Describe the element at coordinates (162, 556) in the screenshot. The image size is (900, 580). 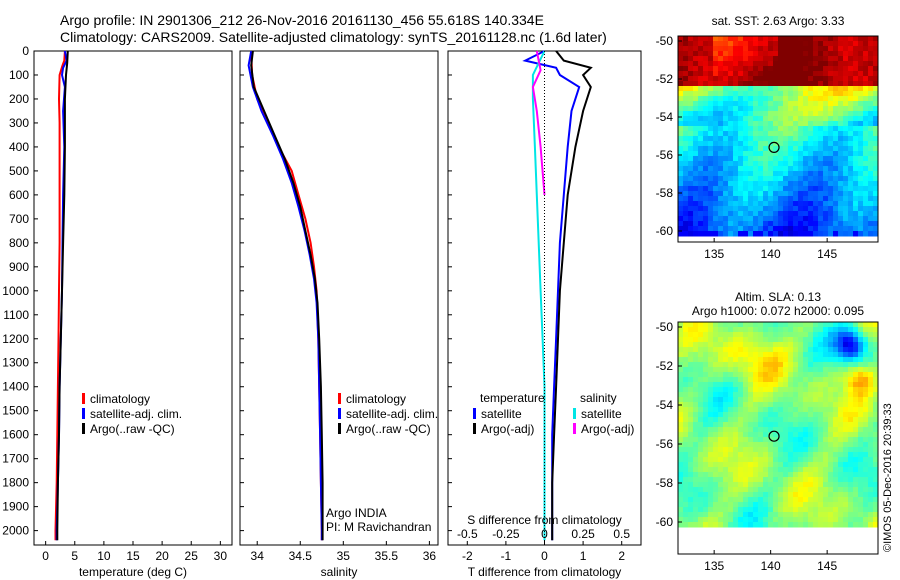
I see `x-tick-label: 20` at that location.